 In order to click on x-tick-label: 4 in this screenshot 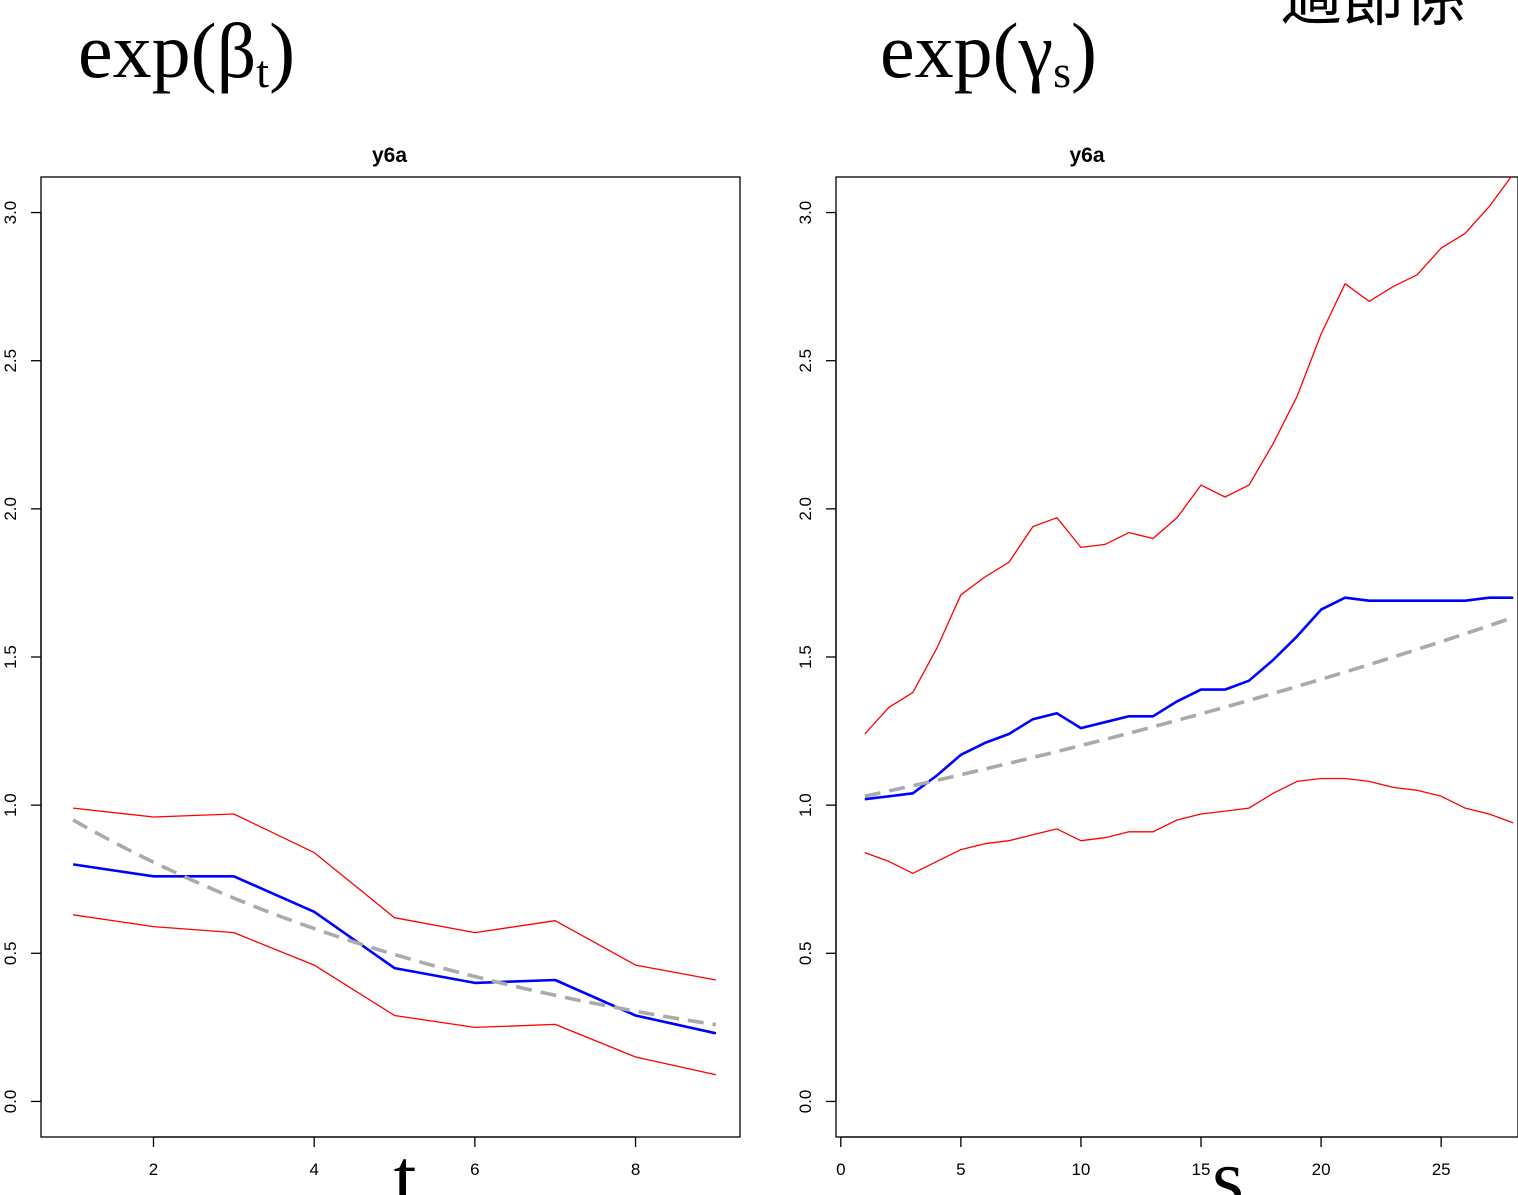, I will do `click(313, 1169)`.